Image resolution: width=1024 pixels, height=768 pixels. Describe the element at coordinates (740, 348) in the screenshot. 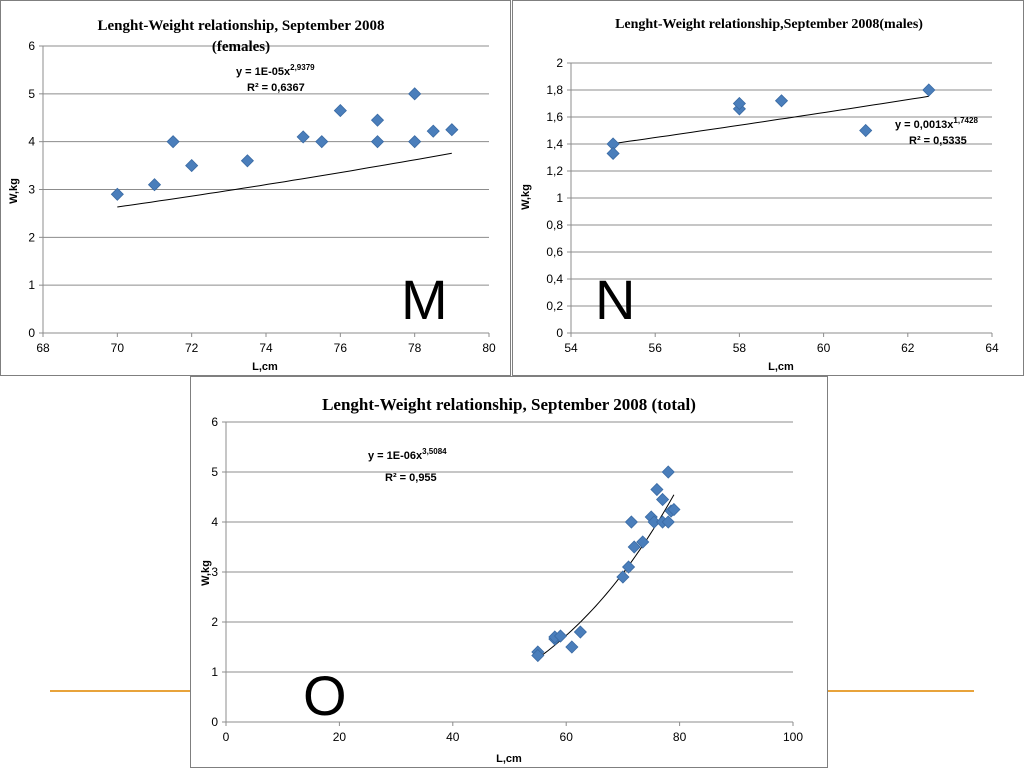

I see `x-tick-label: 58` at that location.